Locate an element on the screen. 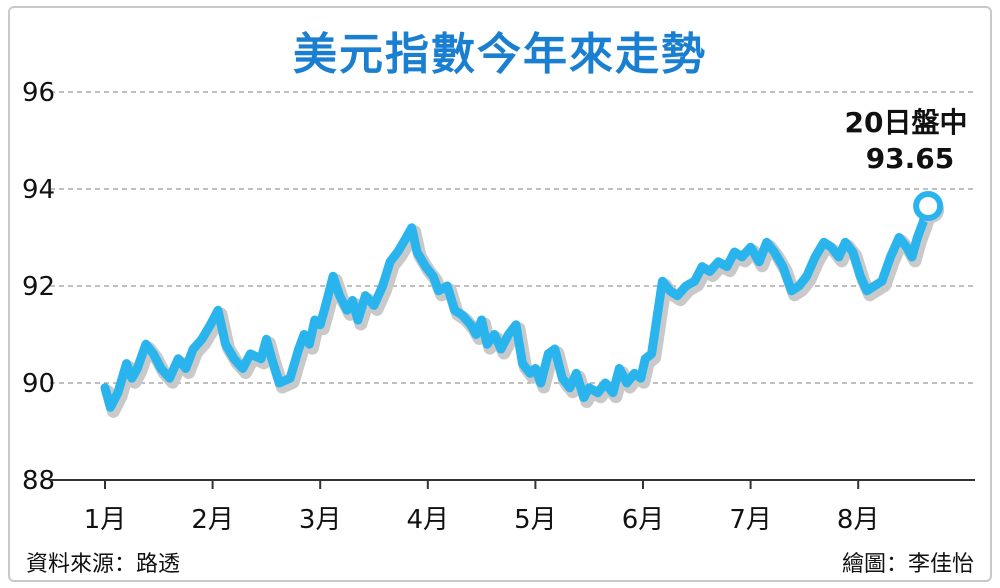 Image resolution: width=1000 pixels, height=588 pixels. x-tick-label-7: 7月 is located at coordinates (750, 520).